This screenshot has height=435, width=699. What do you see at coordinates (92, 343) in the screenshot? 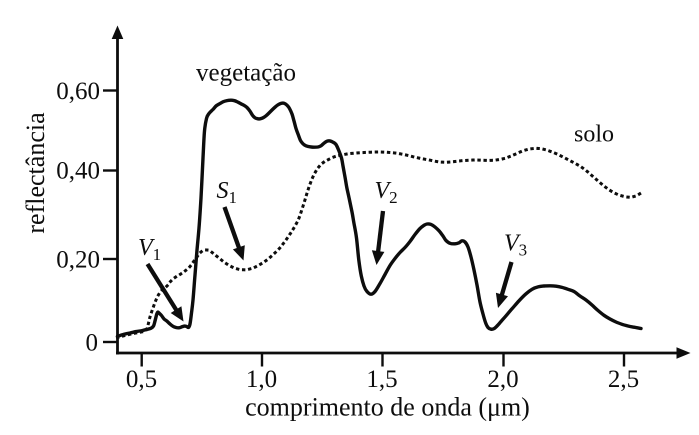
I see `svg-text: 0` at bounding box center [92, 343].